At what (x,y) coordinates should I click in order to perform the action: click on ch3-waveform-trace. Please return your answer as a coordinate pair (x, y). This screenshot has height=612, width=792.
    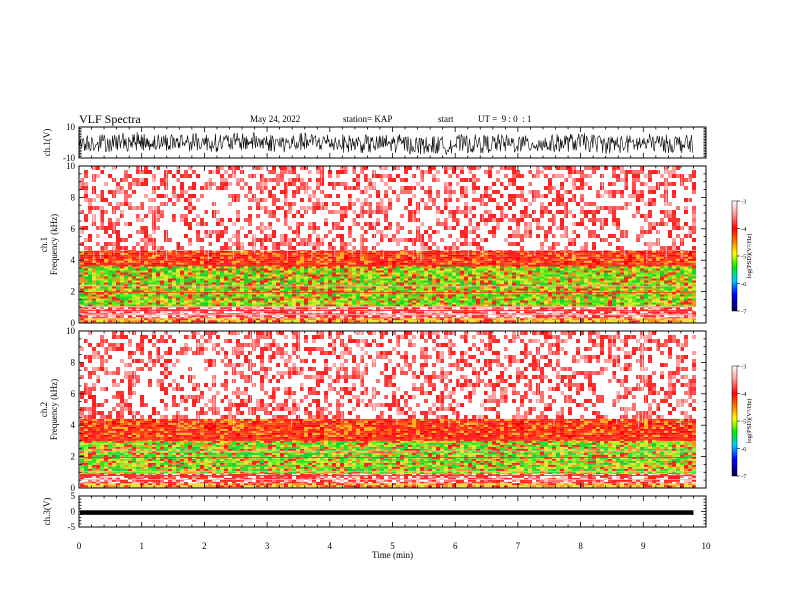
    Looking at the image, I should click on (387, 512).